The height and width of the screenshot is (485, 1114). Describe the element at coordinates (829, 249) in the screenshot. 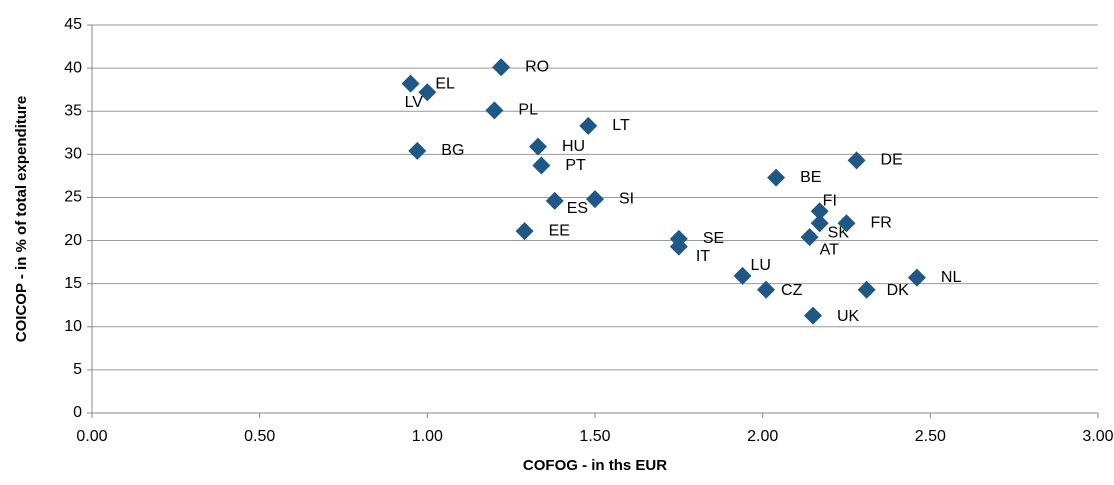

I see `point-label: AT` at that location.